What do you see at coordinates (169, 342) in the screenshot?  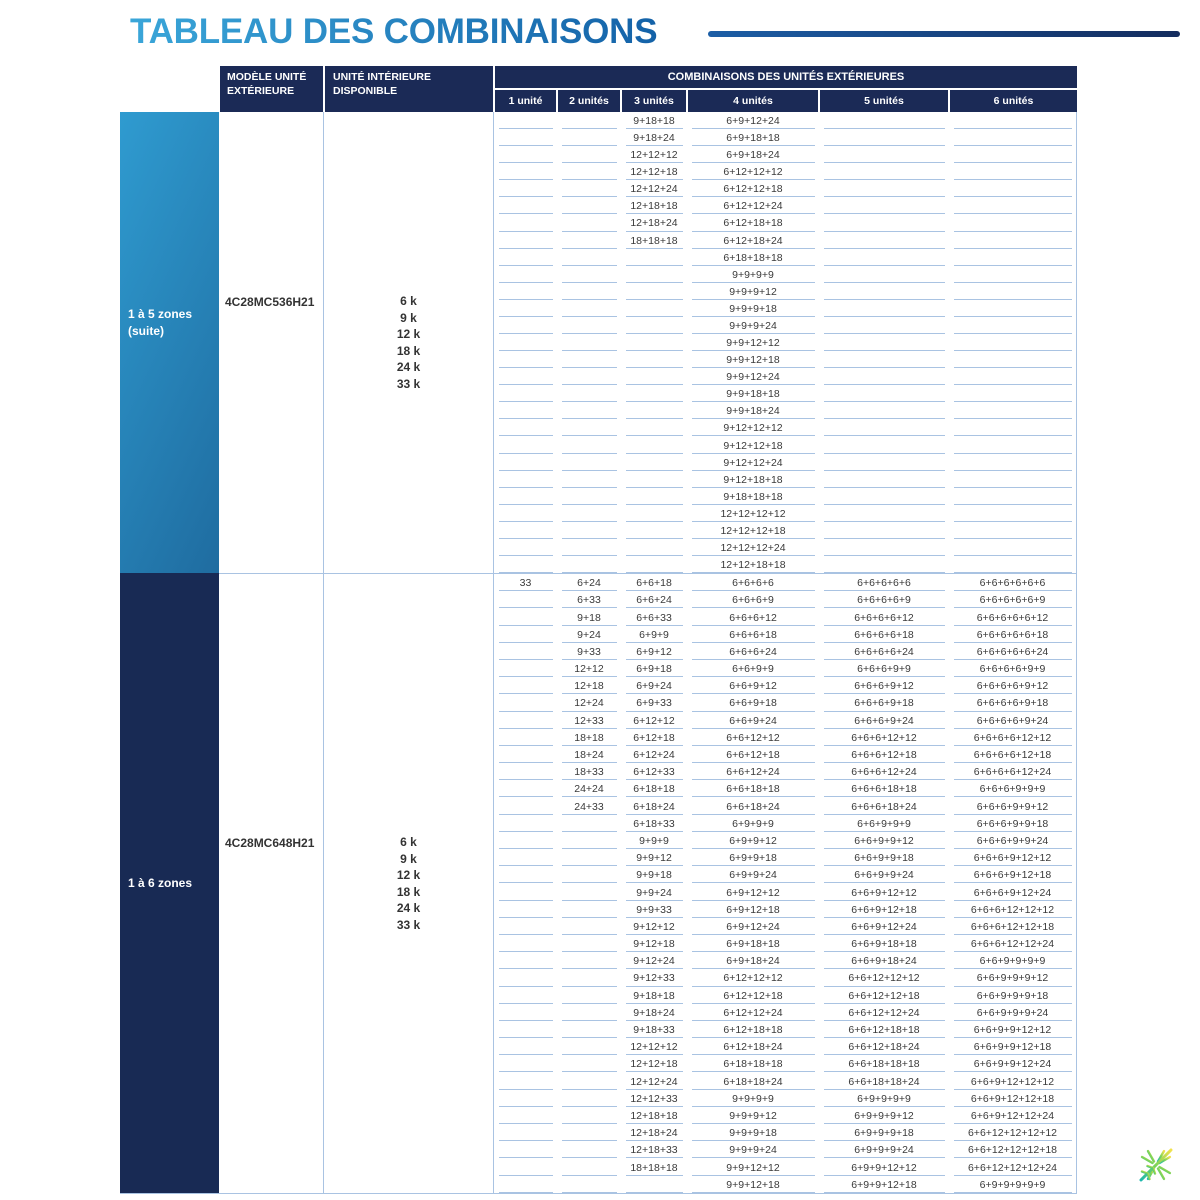 I see `zone-label: 1 à 5 zones (suite)` at bounding box center [169, 342].